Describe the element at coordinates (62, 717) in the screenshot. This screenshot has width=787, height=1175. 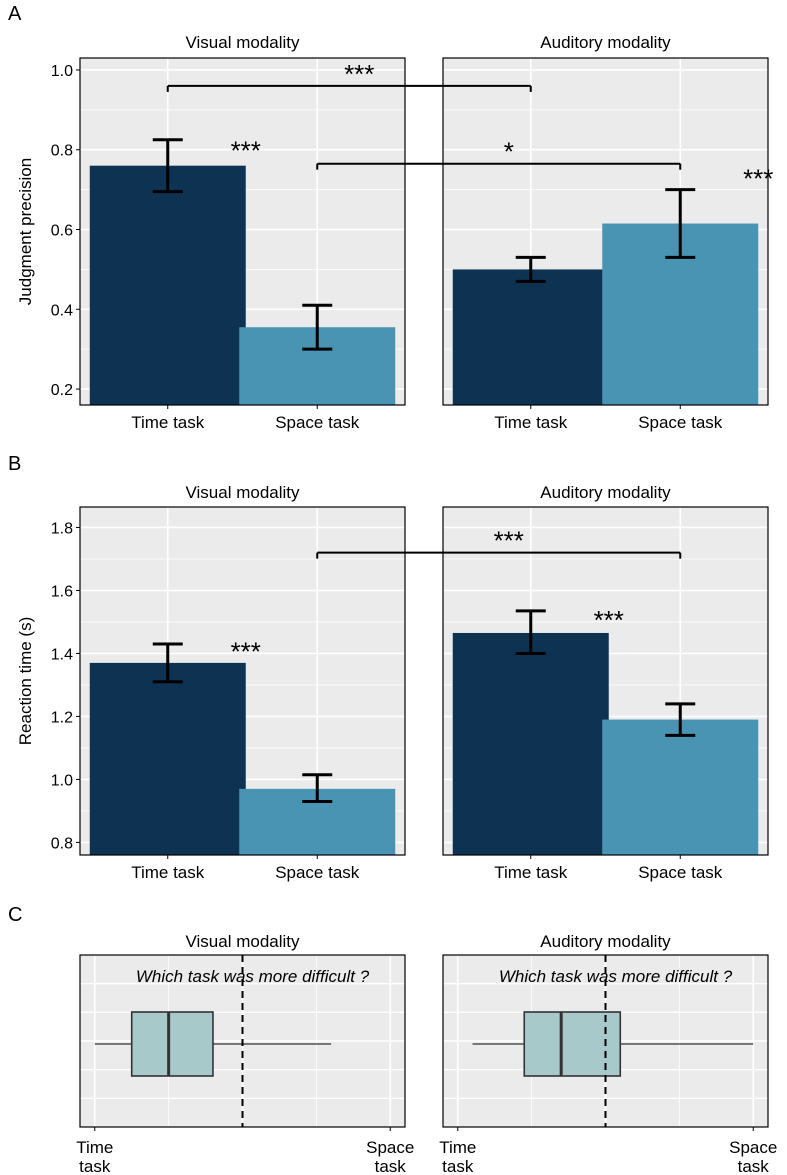
I see `y-tick-label: 1.2` at that location.